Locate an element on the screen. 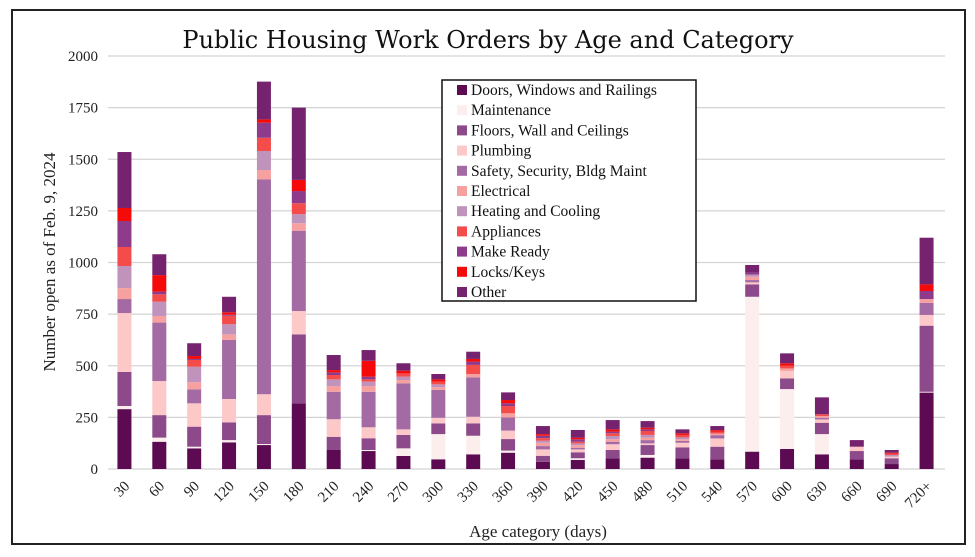 The image size is (975, 557). legend-box is located at coordinates (569, 190).